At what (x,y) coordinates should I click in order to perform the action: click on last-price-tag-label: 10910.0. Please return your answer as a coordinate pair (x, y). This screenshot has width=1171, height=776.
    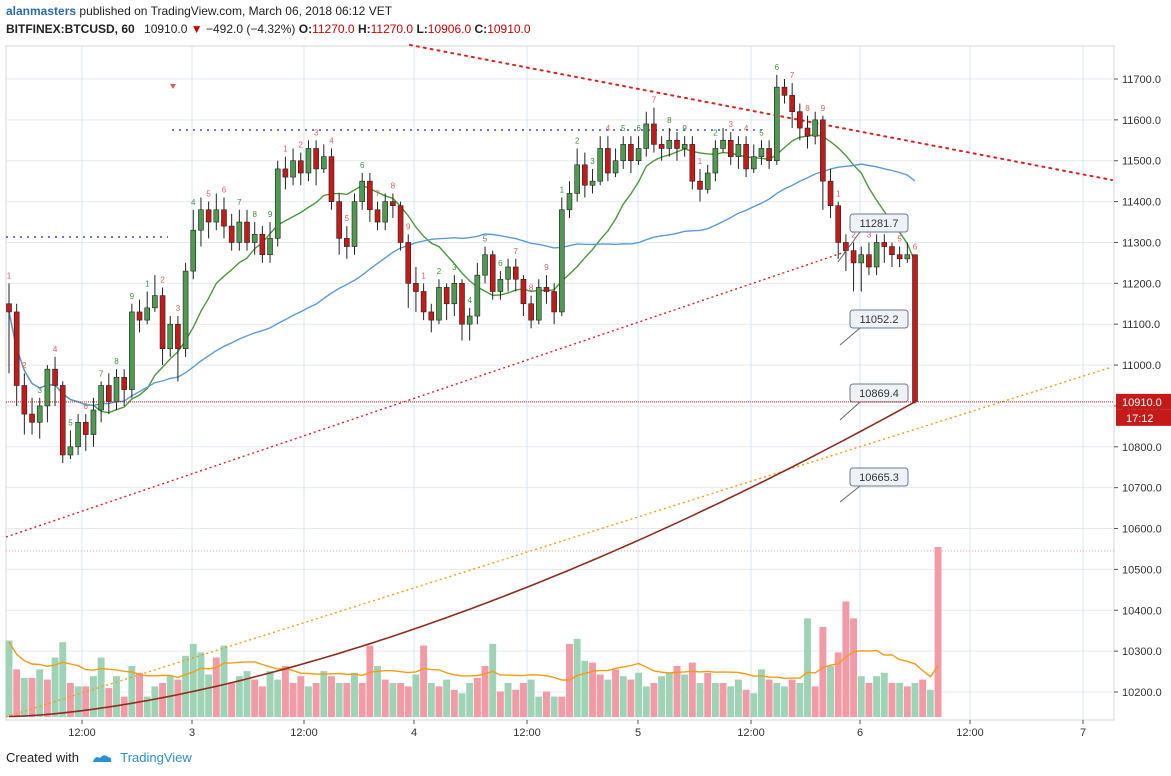
    Looking at the image, I should click on (1142, 403).